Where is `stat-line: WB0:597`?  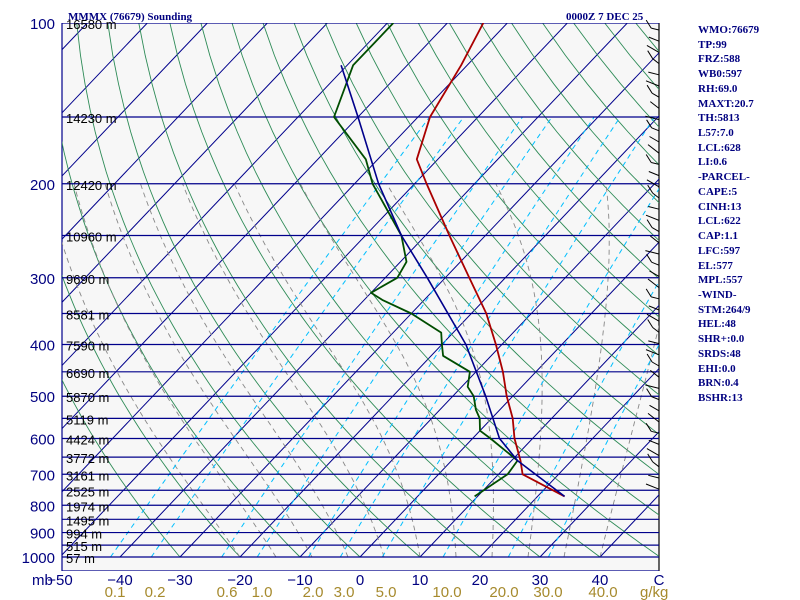
stat-line: WB0:597 is located at coordinates (720, 74).